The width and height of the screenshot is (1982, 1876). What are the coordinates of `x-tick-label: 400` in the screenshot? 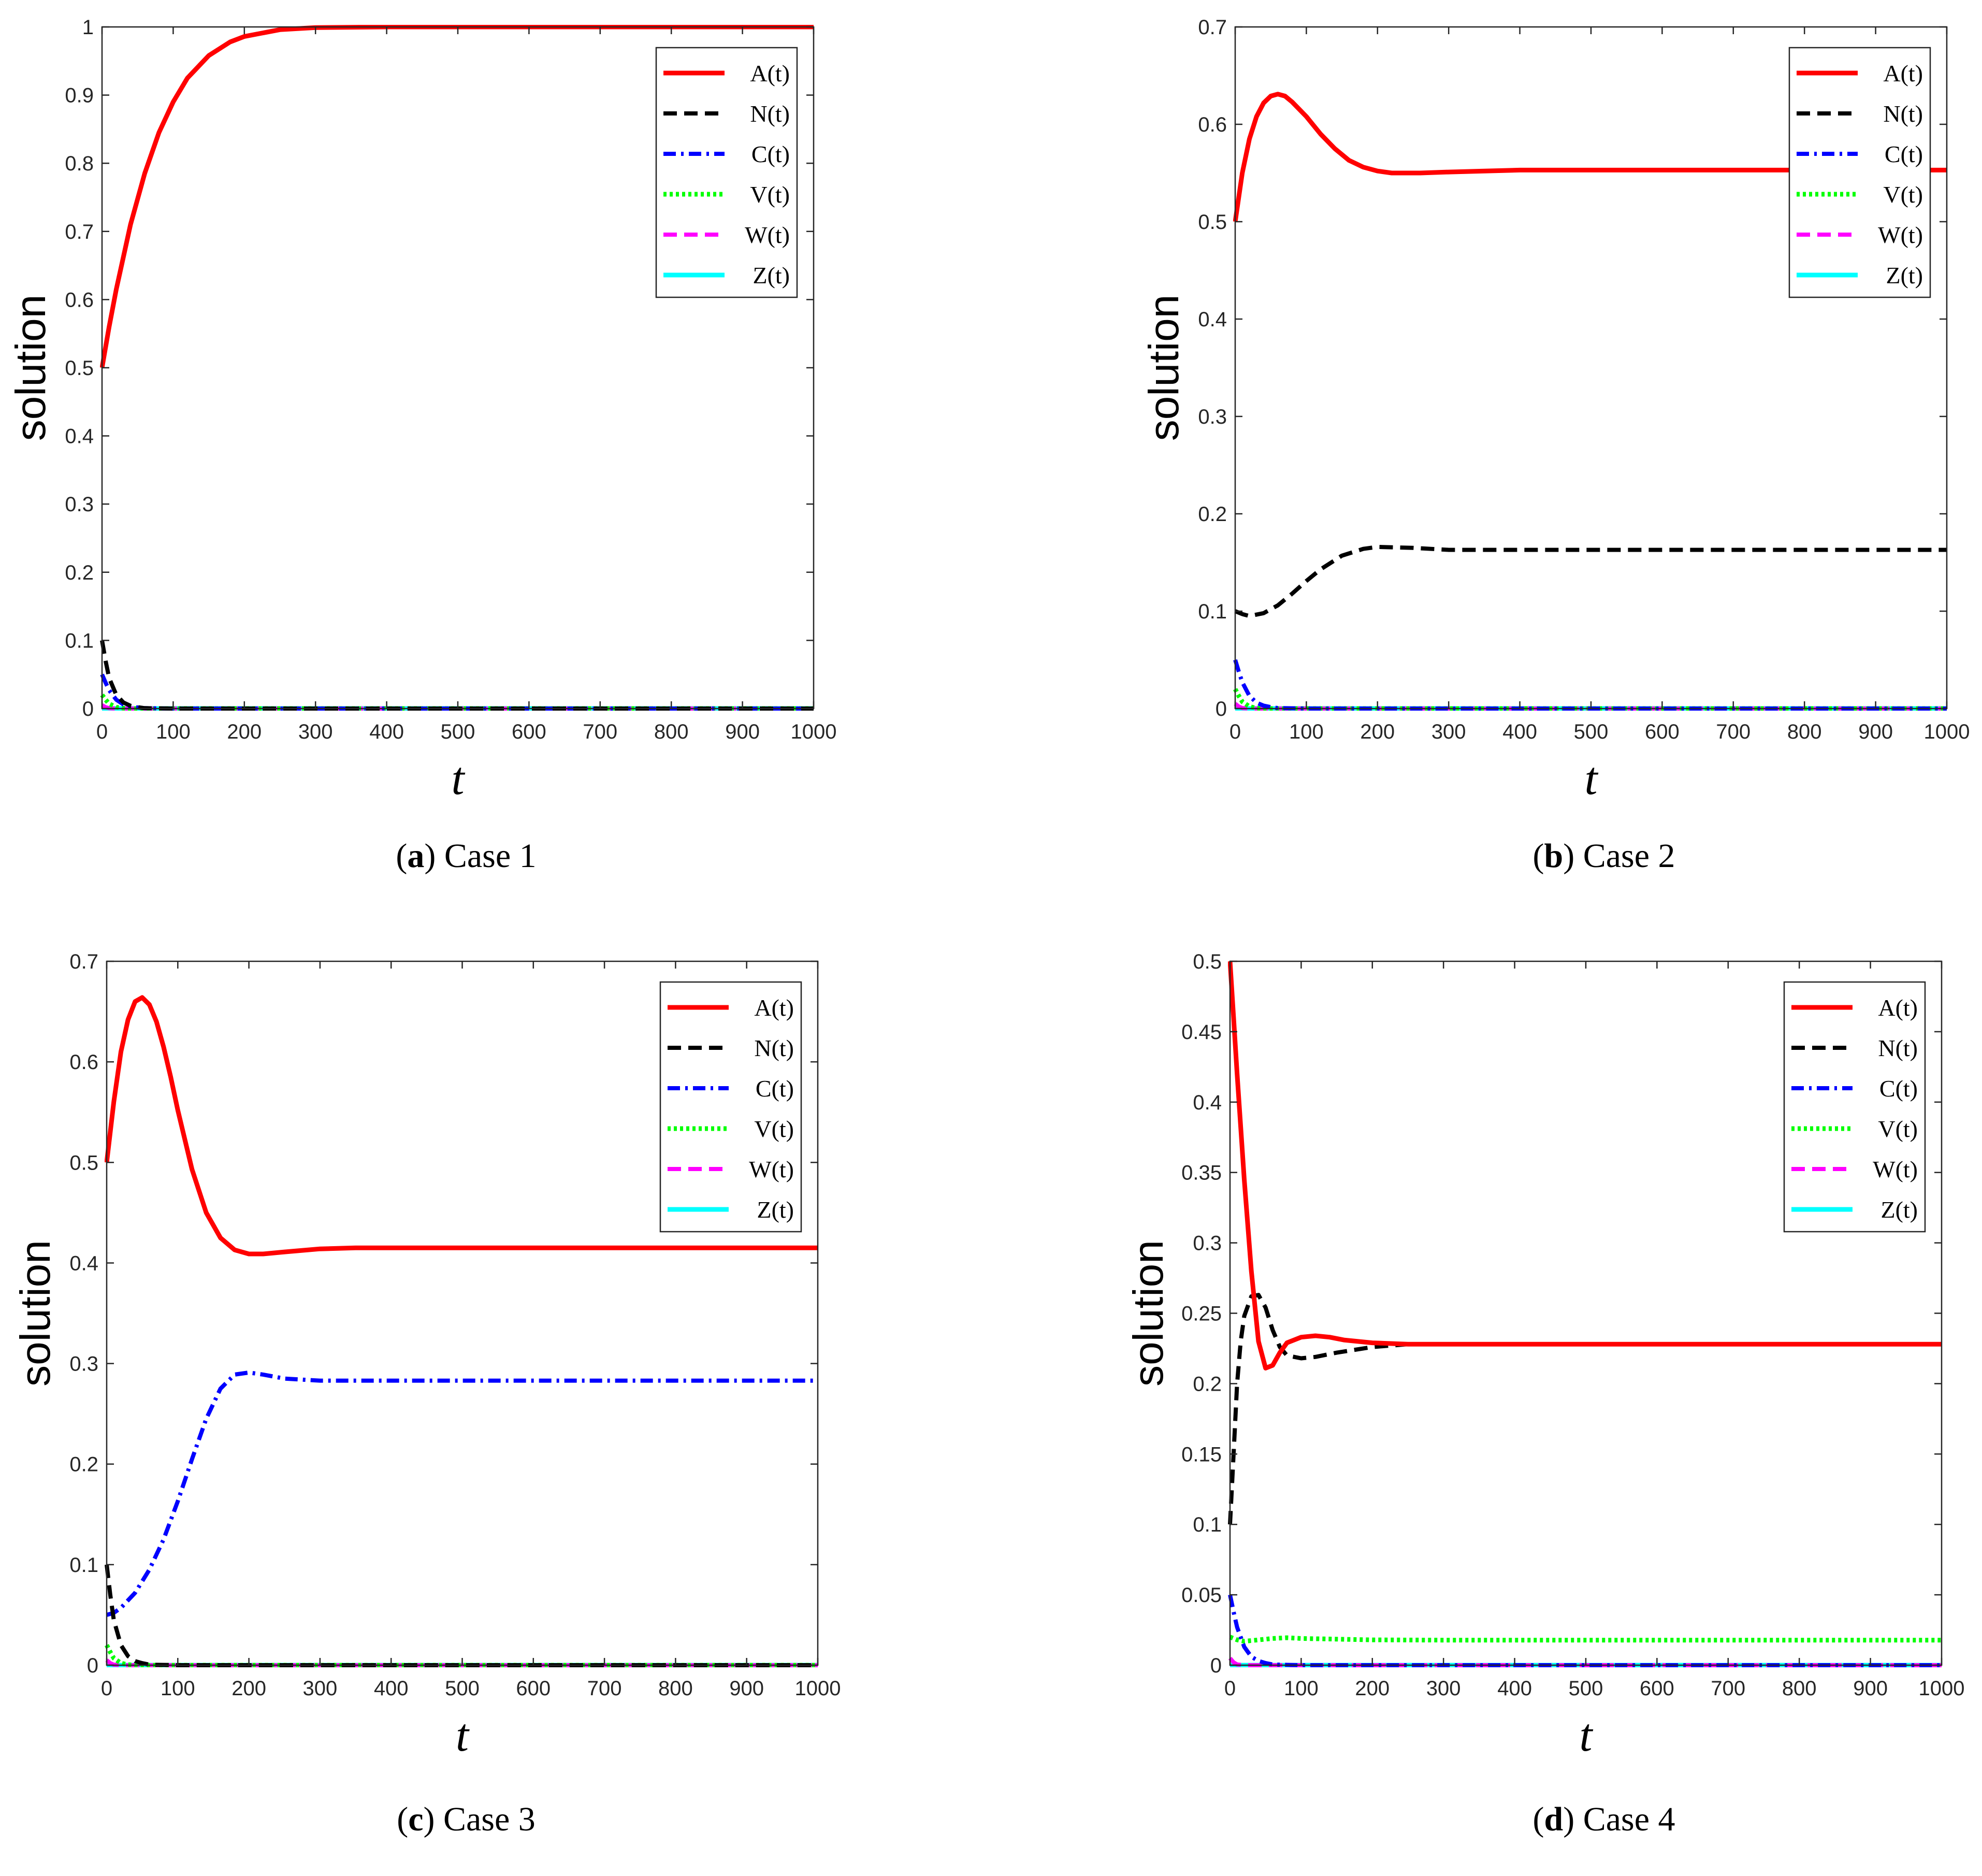 It's located at (1519, 731).